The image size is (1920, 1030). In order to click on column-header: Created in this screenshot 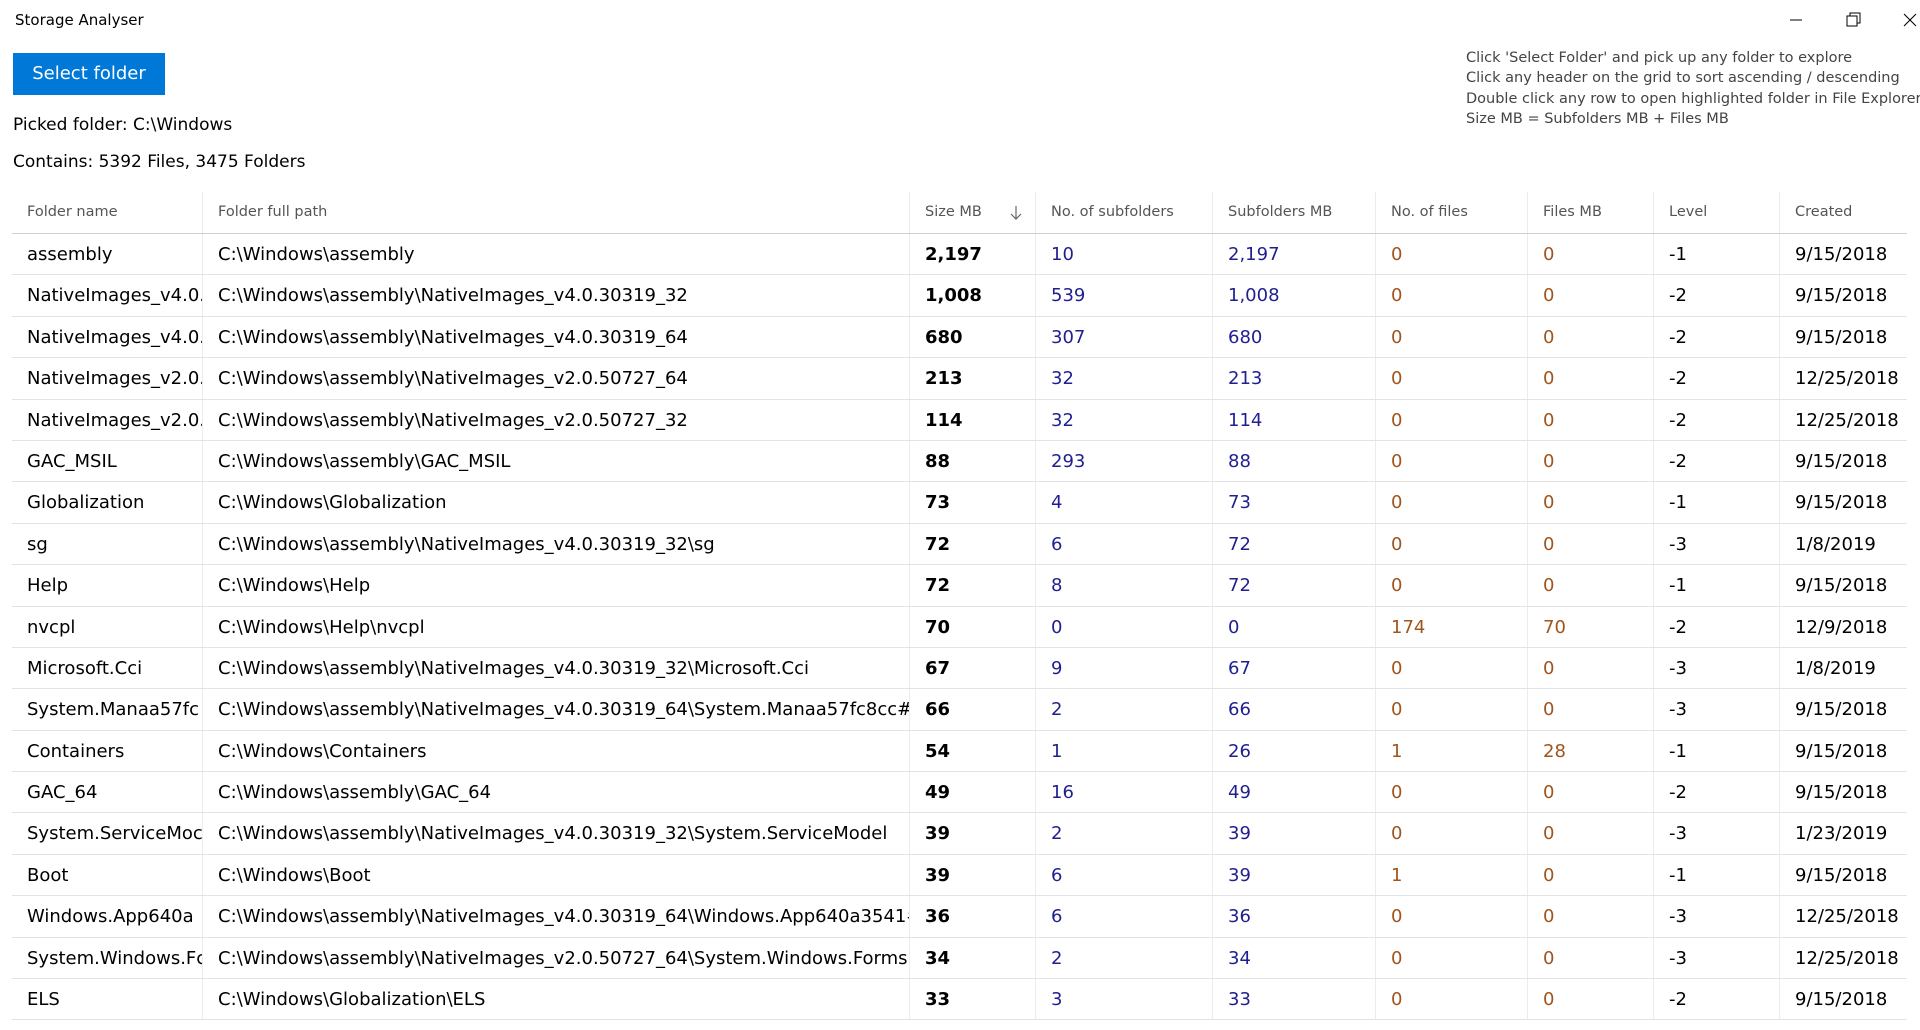, I will do `click(1843, 212)`.